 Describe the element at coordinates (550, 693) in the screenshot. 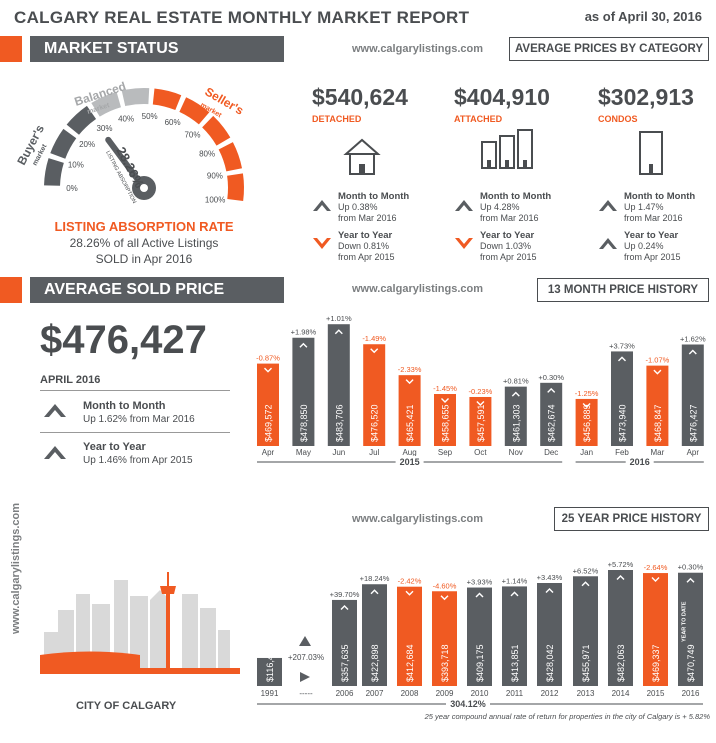

I see `category-label: 2012` at that location.